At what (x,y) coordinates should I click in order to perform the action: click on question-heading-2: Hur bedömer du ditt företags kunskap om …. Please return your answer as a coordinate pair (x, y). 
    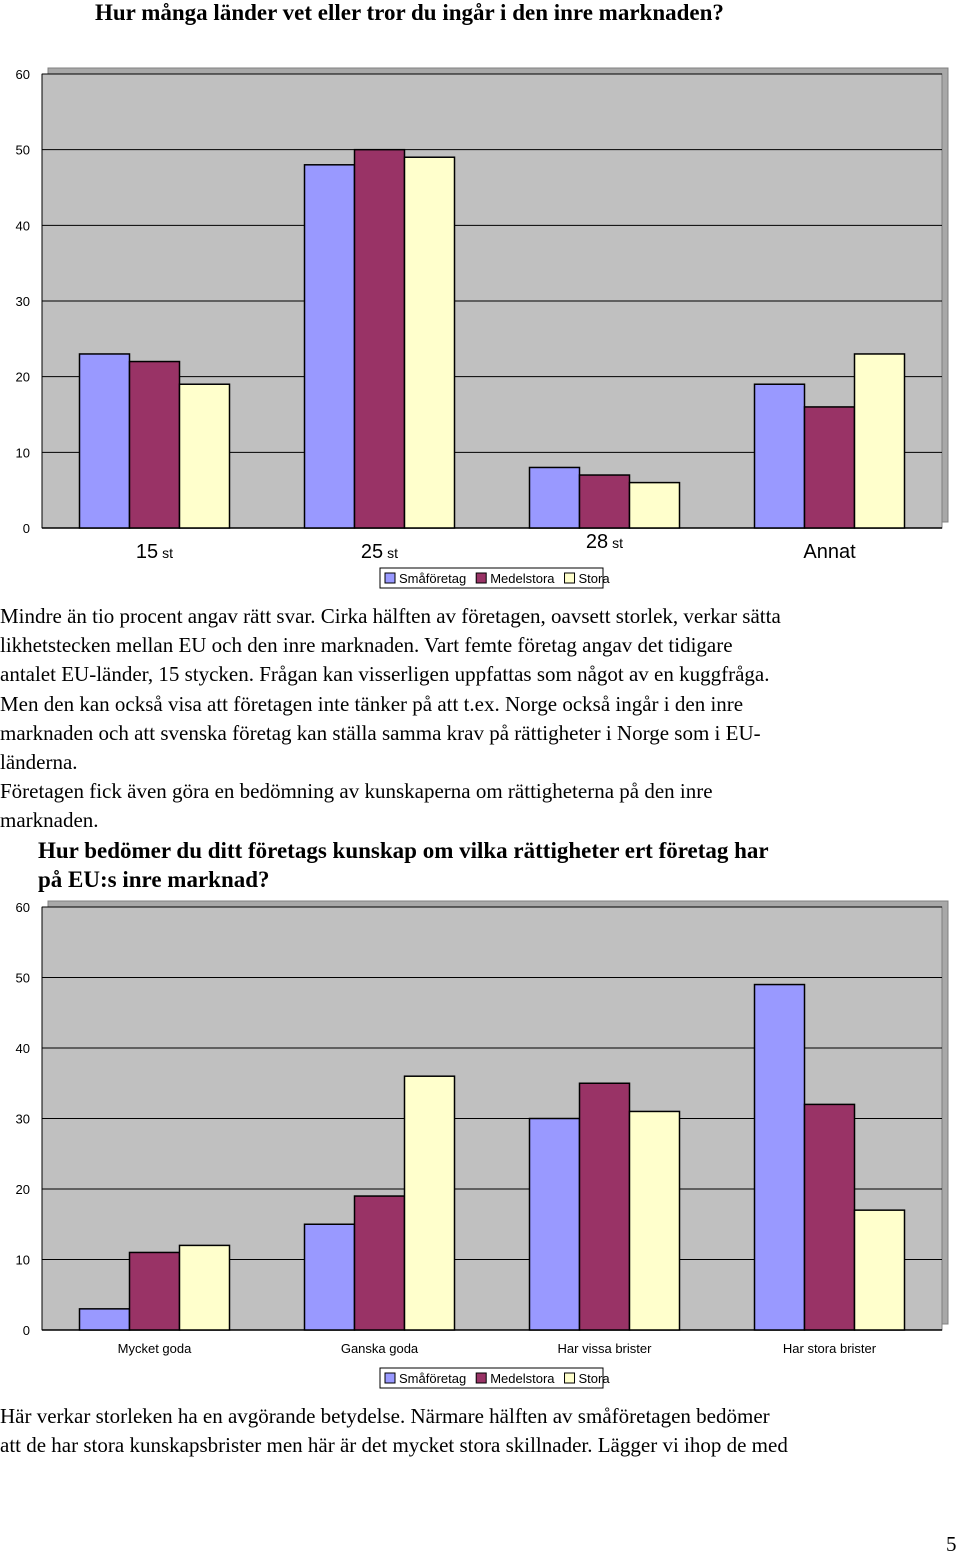
    Looking at the image, I should click on (478, 865).